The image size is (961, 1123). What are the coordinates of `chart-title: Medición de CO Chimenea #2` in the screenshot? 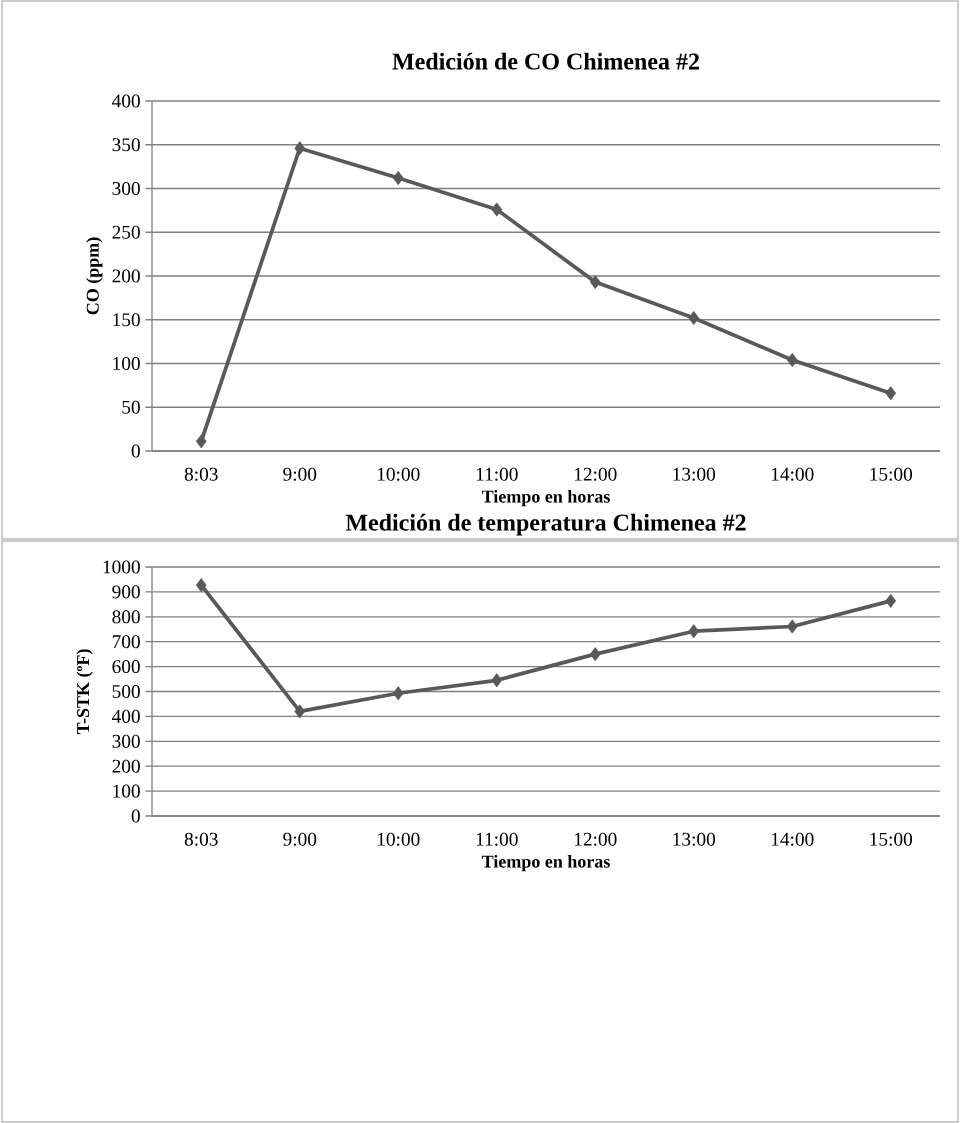 It's located at (545, 61).